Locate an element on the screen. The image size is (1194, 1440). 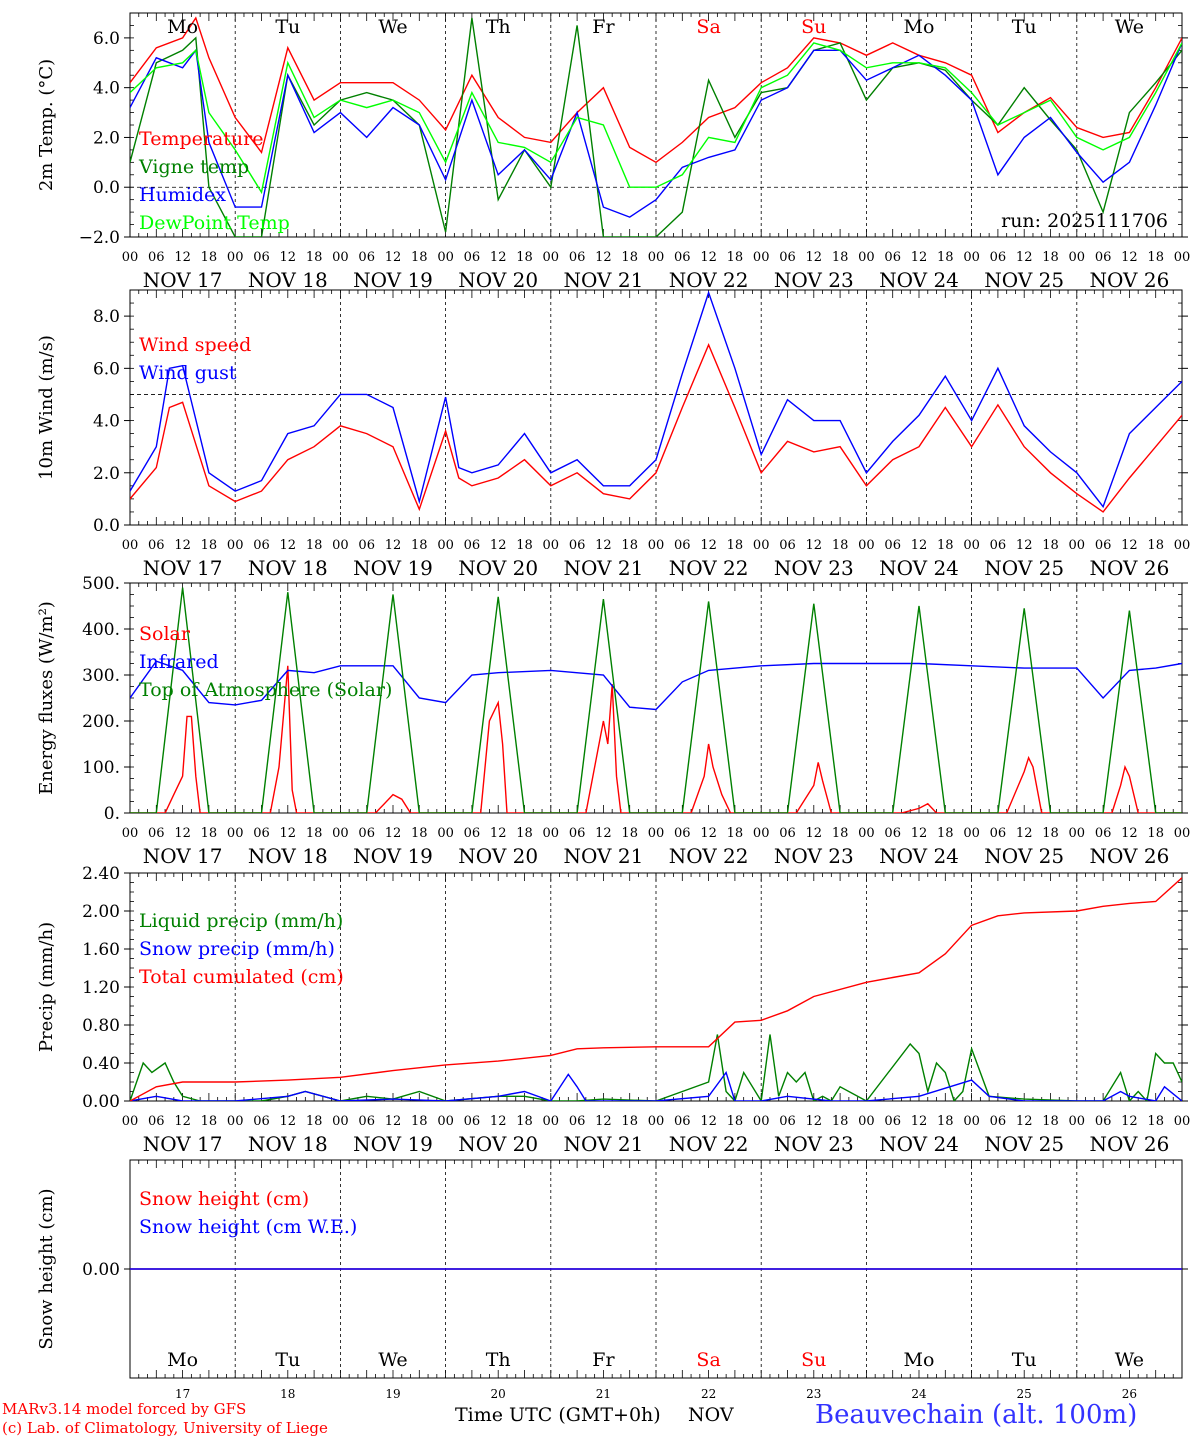
series-line-wind-speed is located at coordinates (656, 427).